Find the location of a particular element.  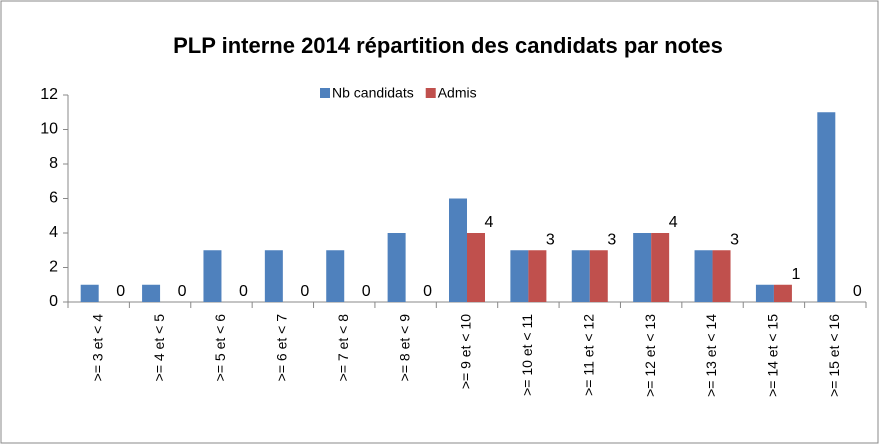

x-tick-label: >= 4 et < 5 is located at coordinates (159, 348).